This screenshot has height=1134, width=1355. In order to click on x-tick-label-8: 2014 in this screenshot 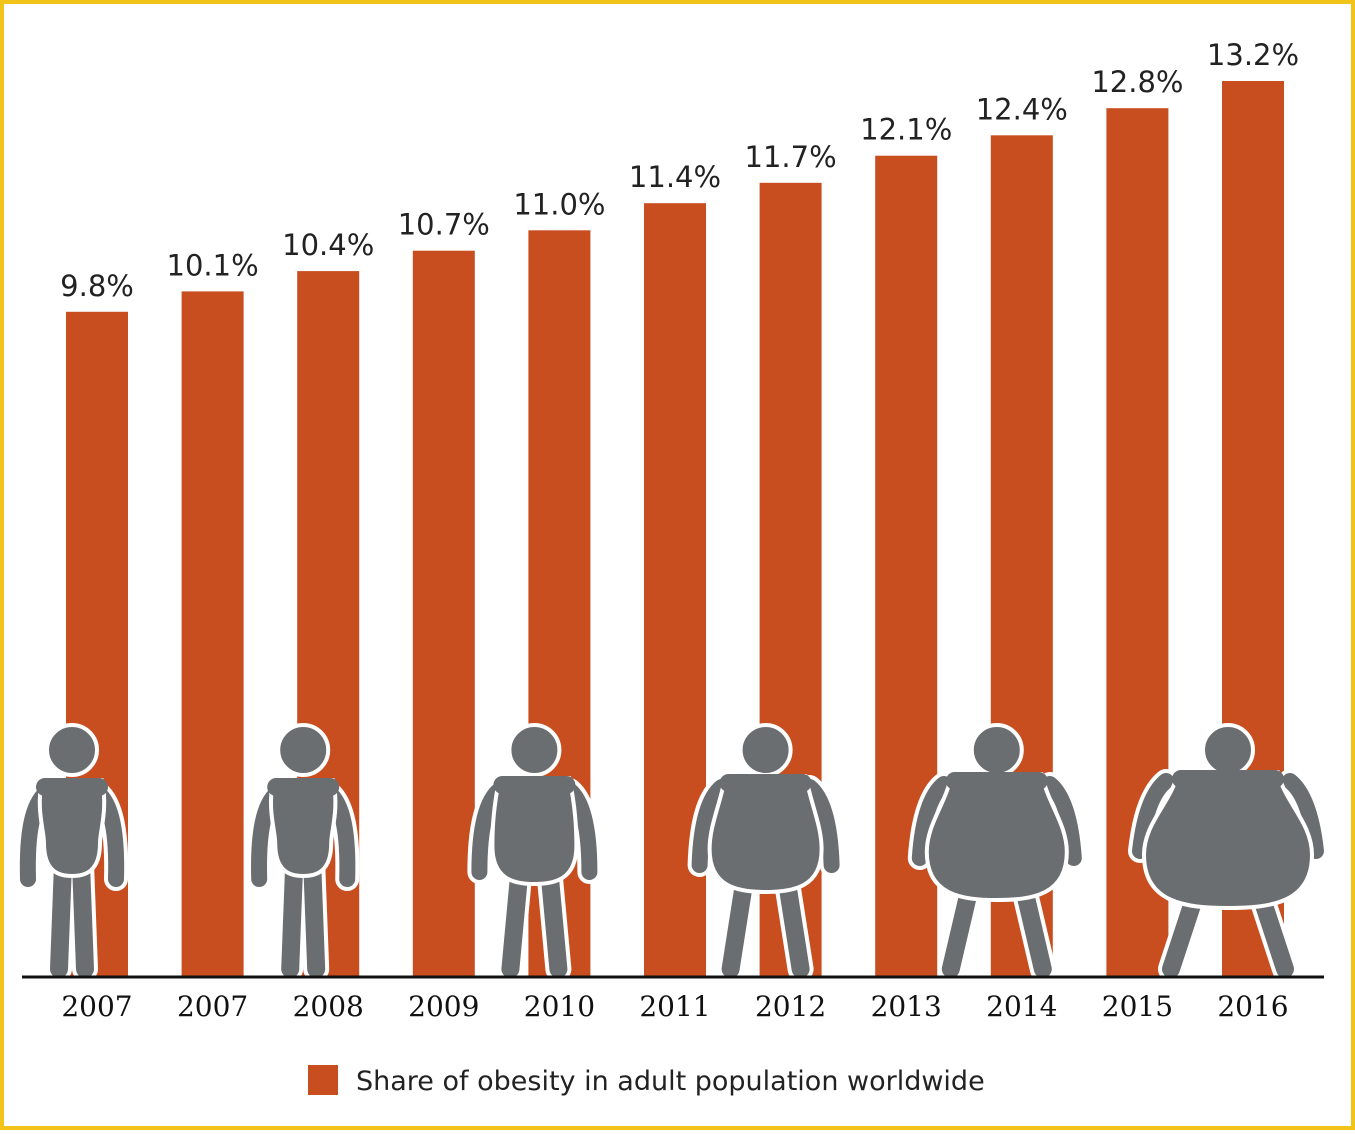, I will do `click(1021, 1006)`.